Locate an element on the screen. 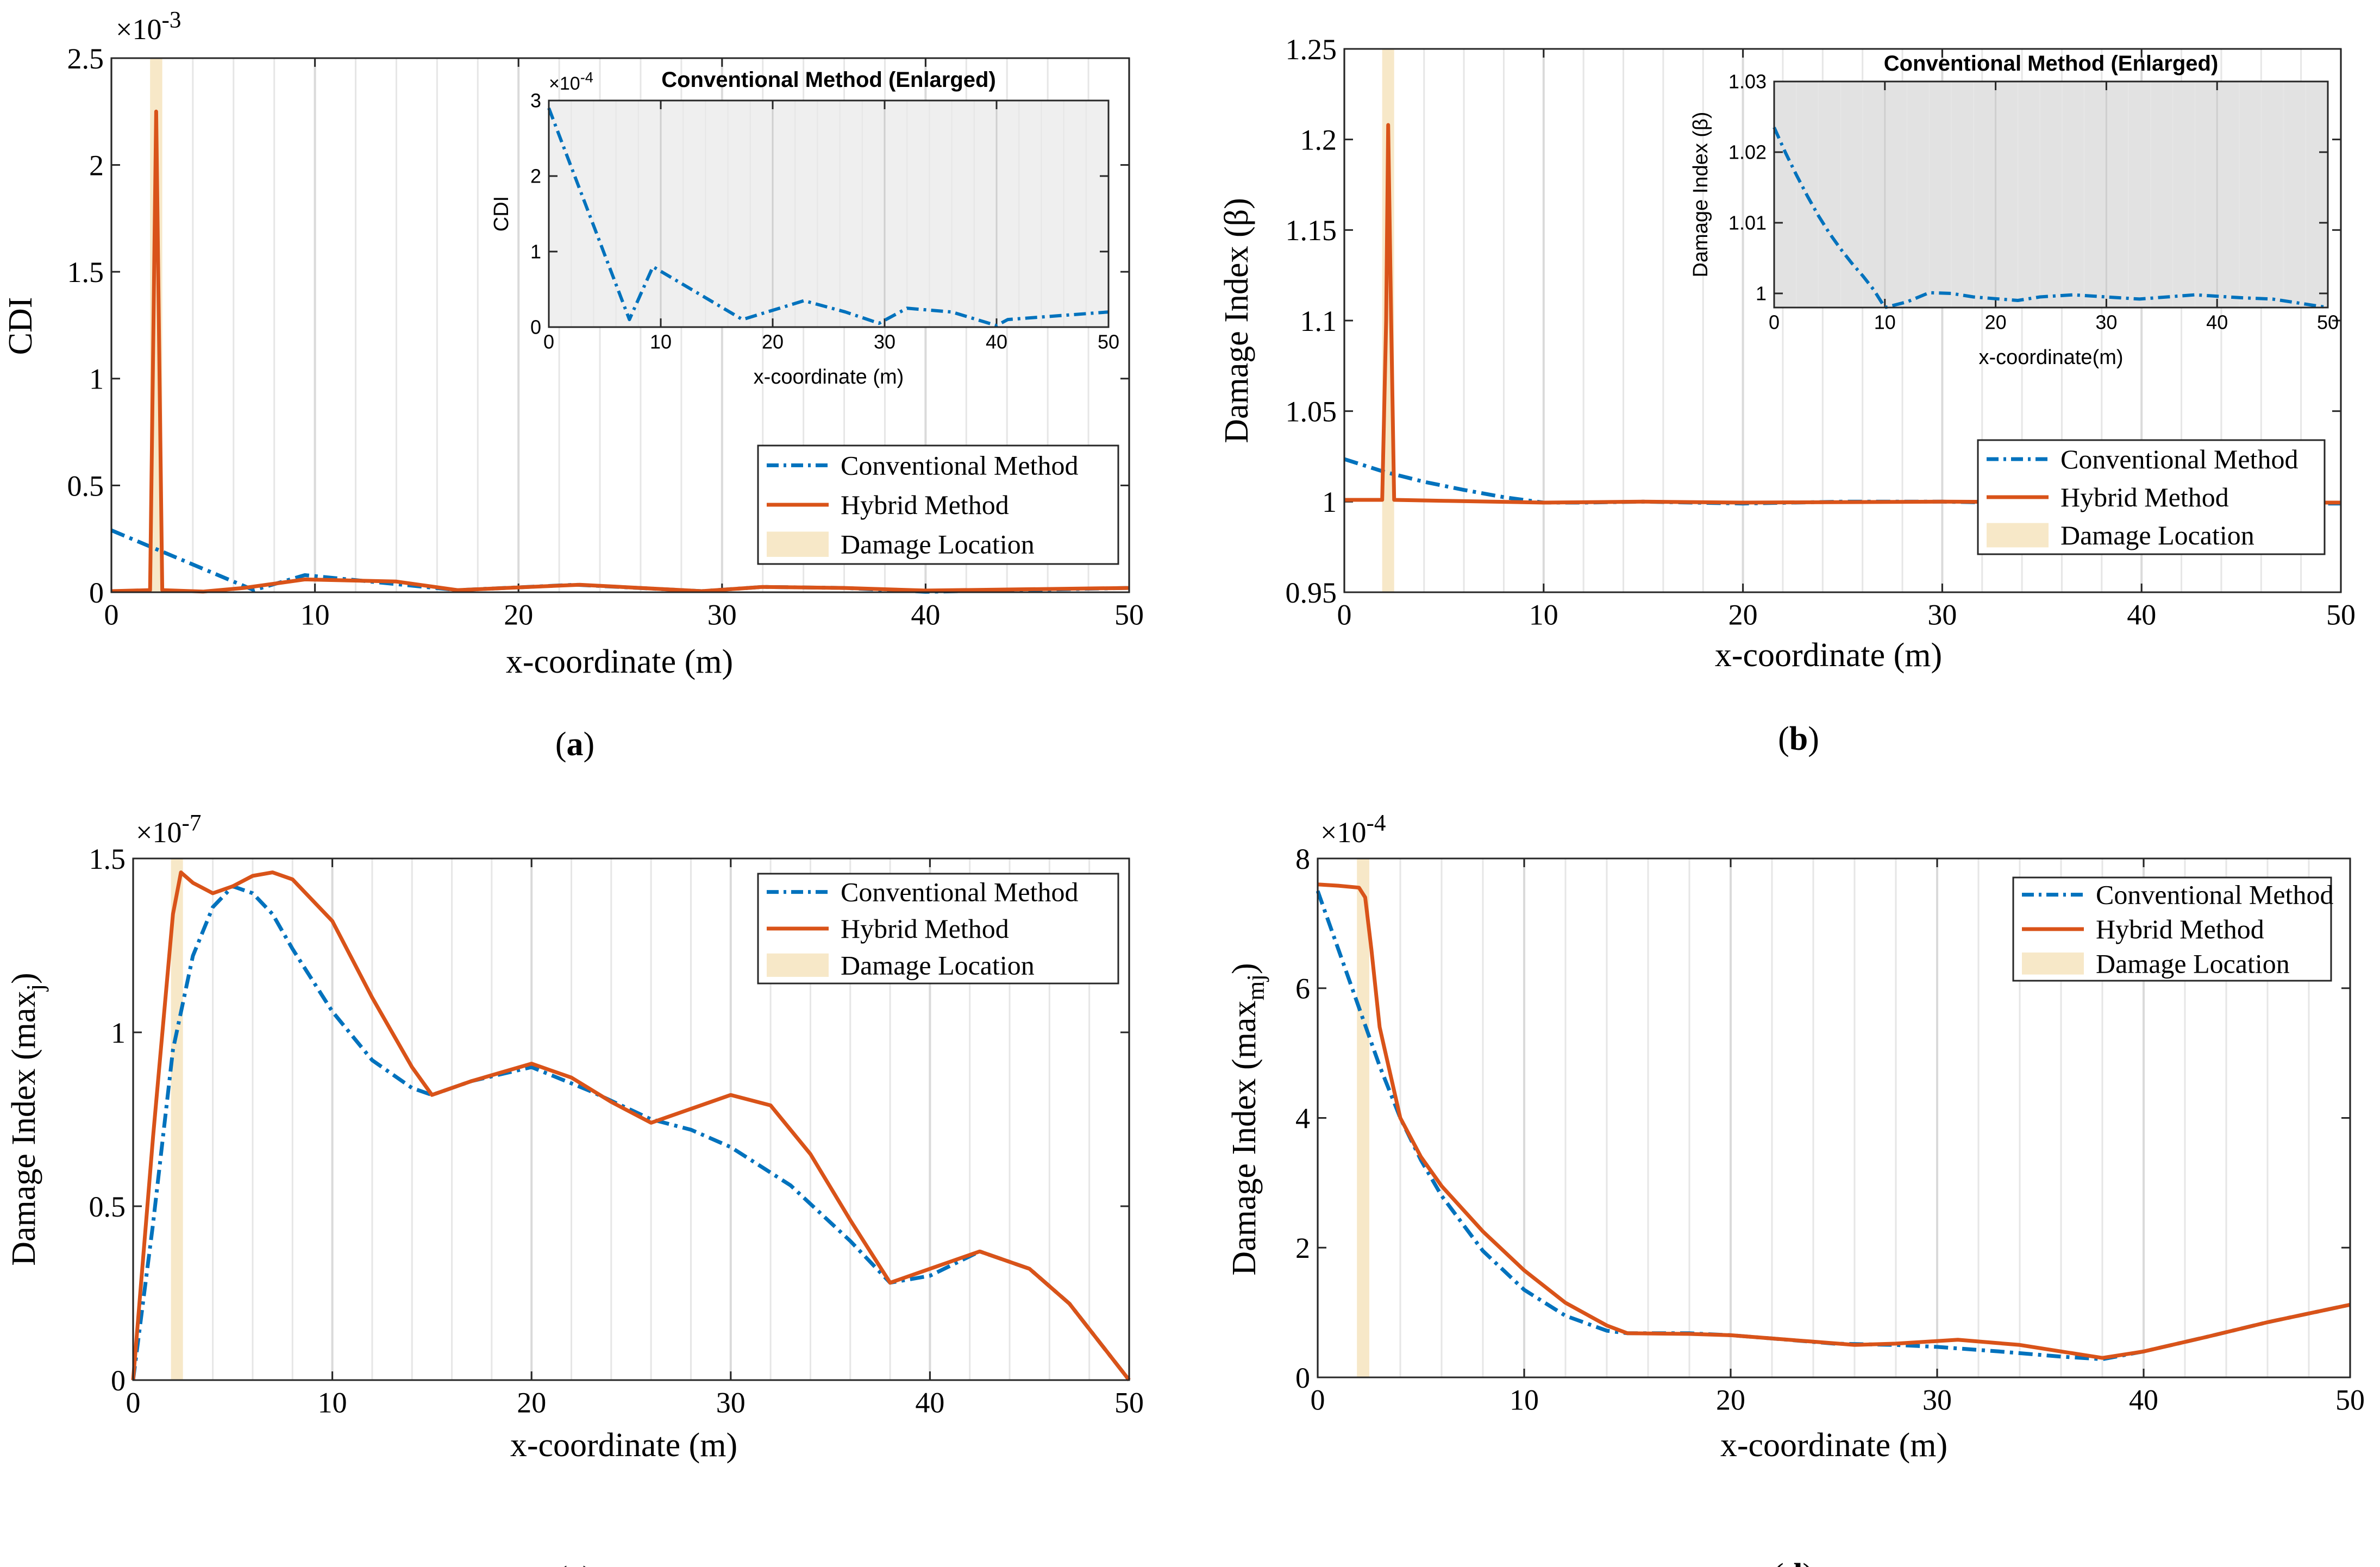 This screenshot has width=2380, height=1567. legend-conventional-method: Conventional Method is located at coordinates (959, 892).